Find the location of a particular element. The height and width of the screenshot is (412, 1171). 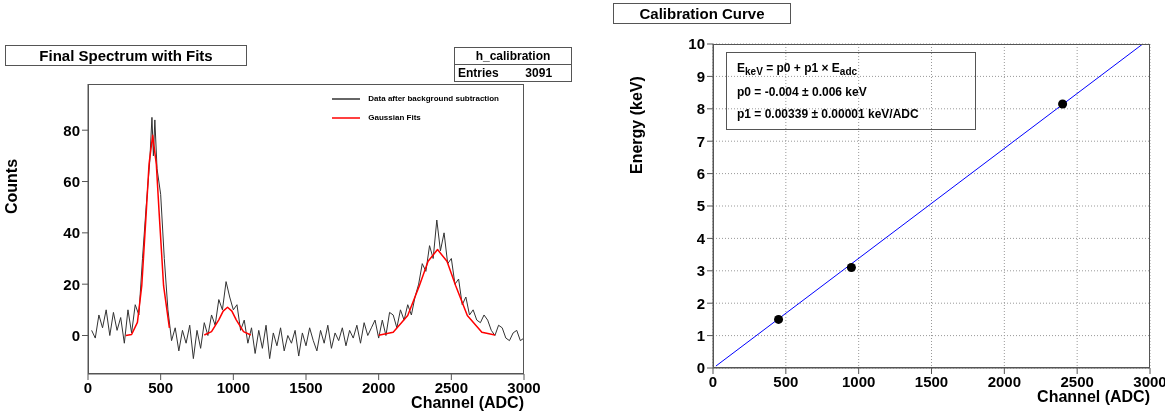

y-tick-label: 60 is located at coordinates (71, 181).